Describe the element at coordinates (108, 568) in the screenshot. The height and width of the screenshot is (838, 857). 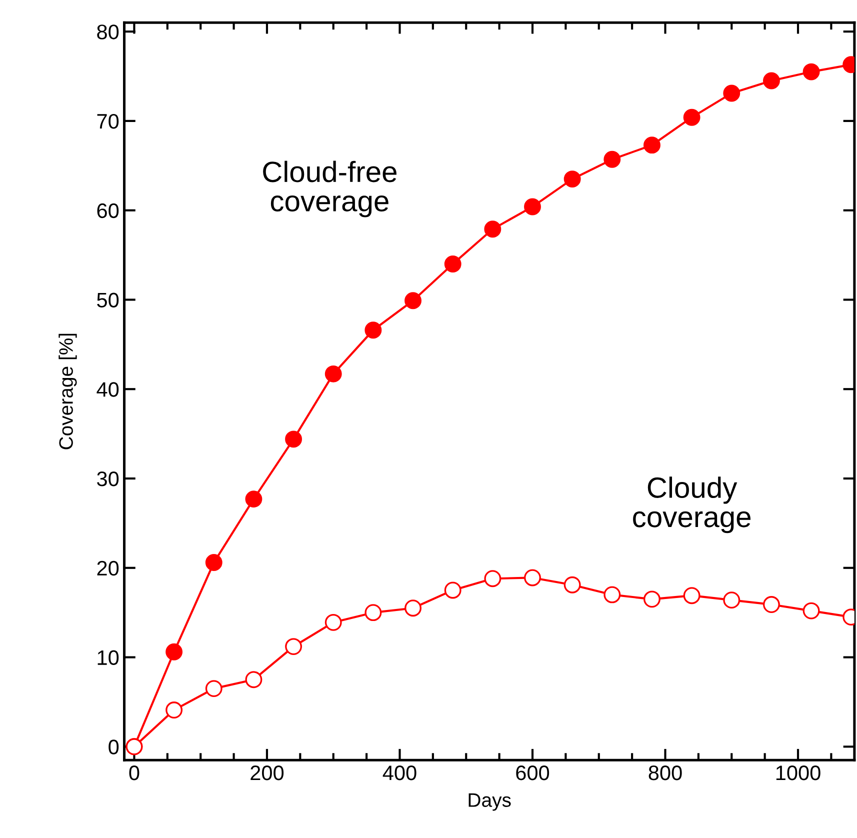
I see `y-tick-label: 20` at that location.